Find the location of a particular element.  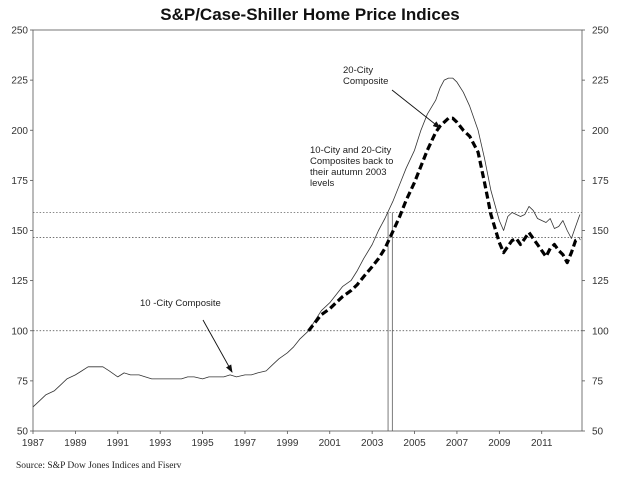

y-tick-label-right: 100 is located at coordinates (600, 331).